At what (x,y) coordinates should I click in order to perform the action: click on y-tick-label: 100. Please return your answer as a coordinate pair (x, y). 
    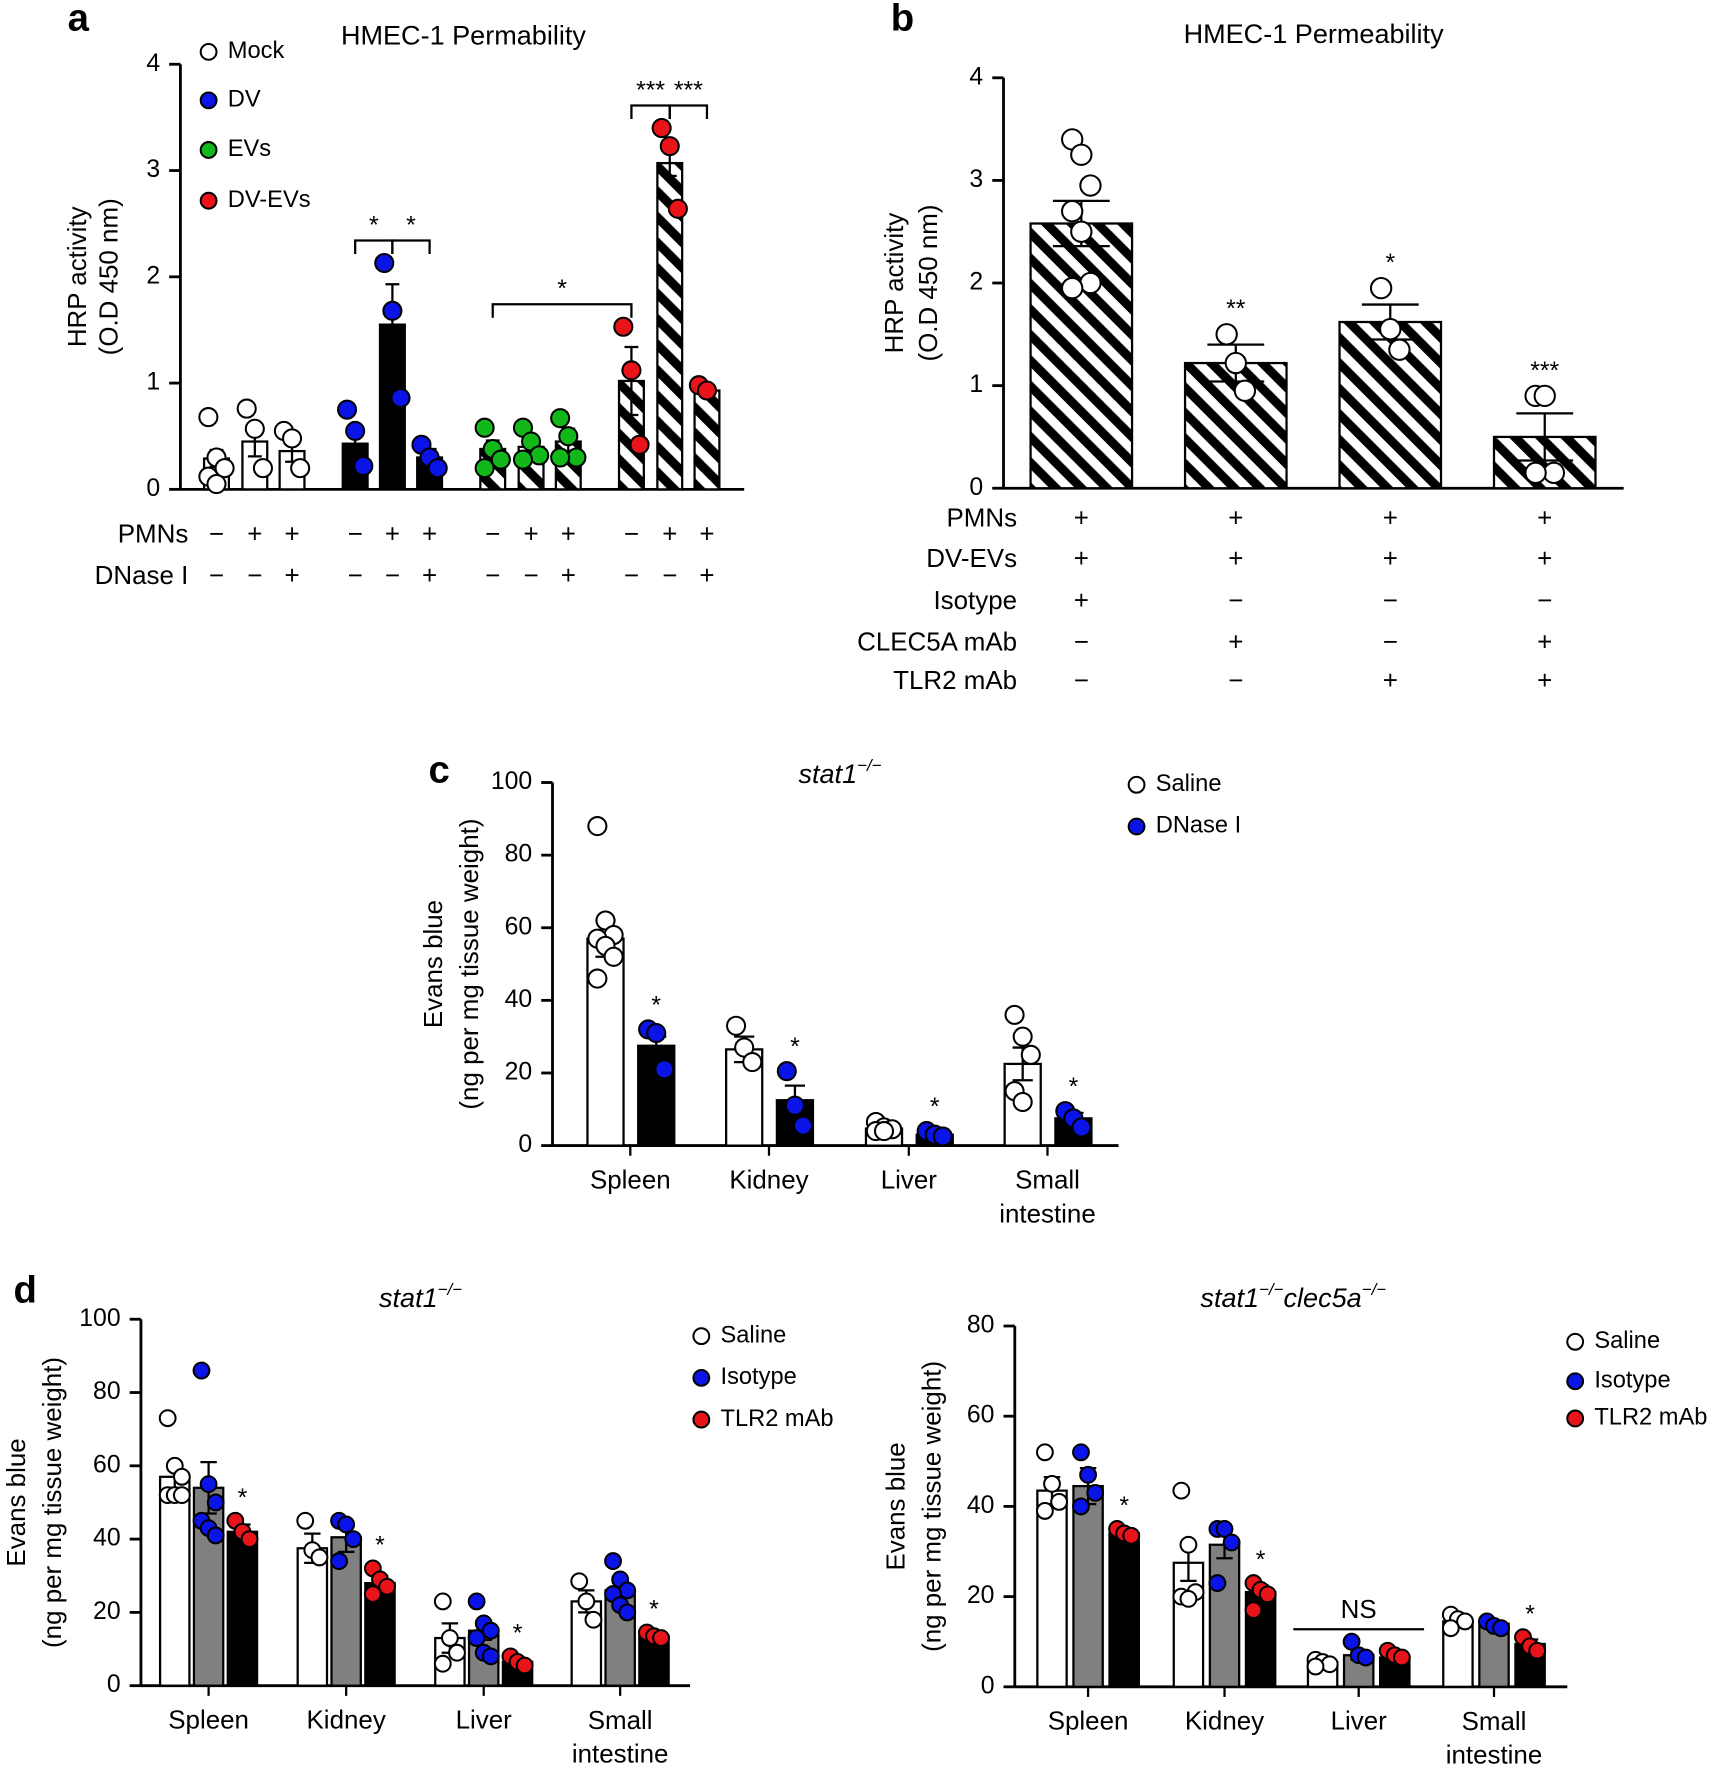
    Looking at the image, I should click on (511, 781).